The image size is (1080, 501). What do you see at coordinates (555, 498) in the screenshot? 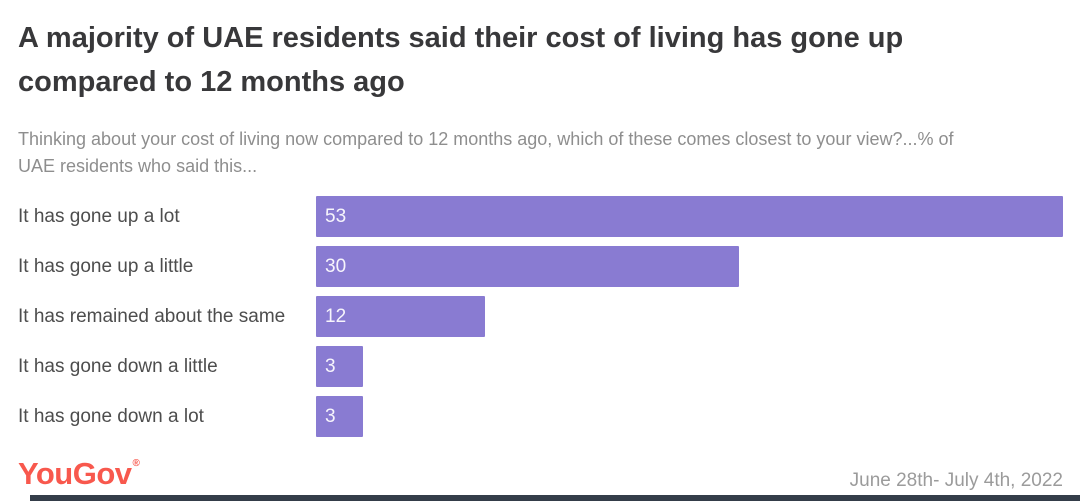
I see `horizontal-scrollbar` at bounding box center [555, 498].